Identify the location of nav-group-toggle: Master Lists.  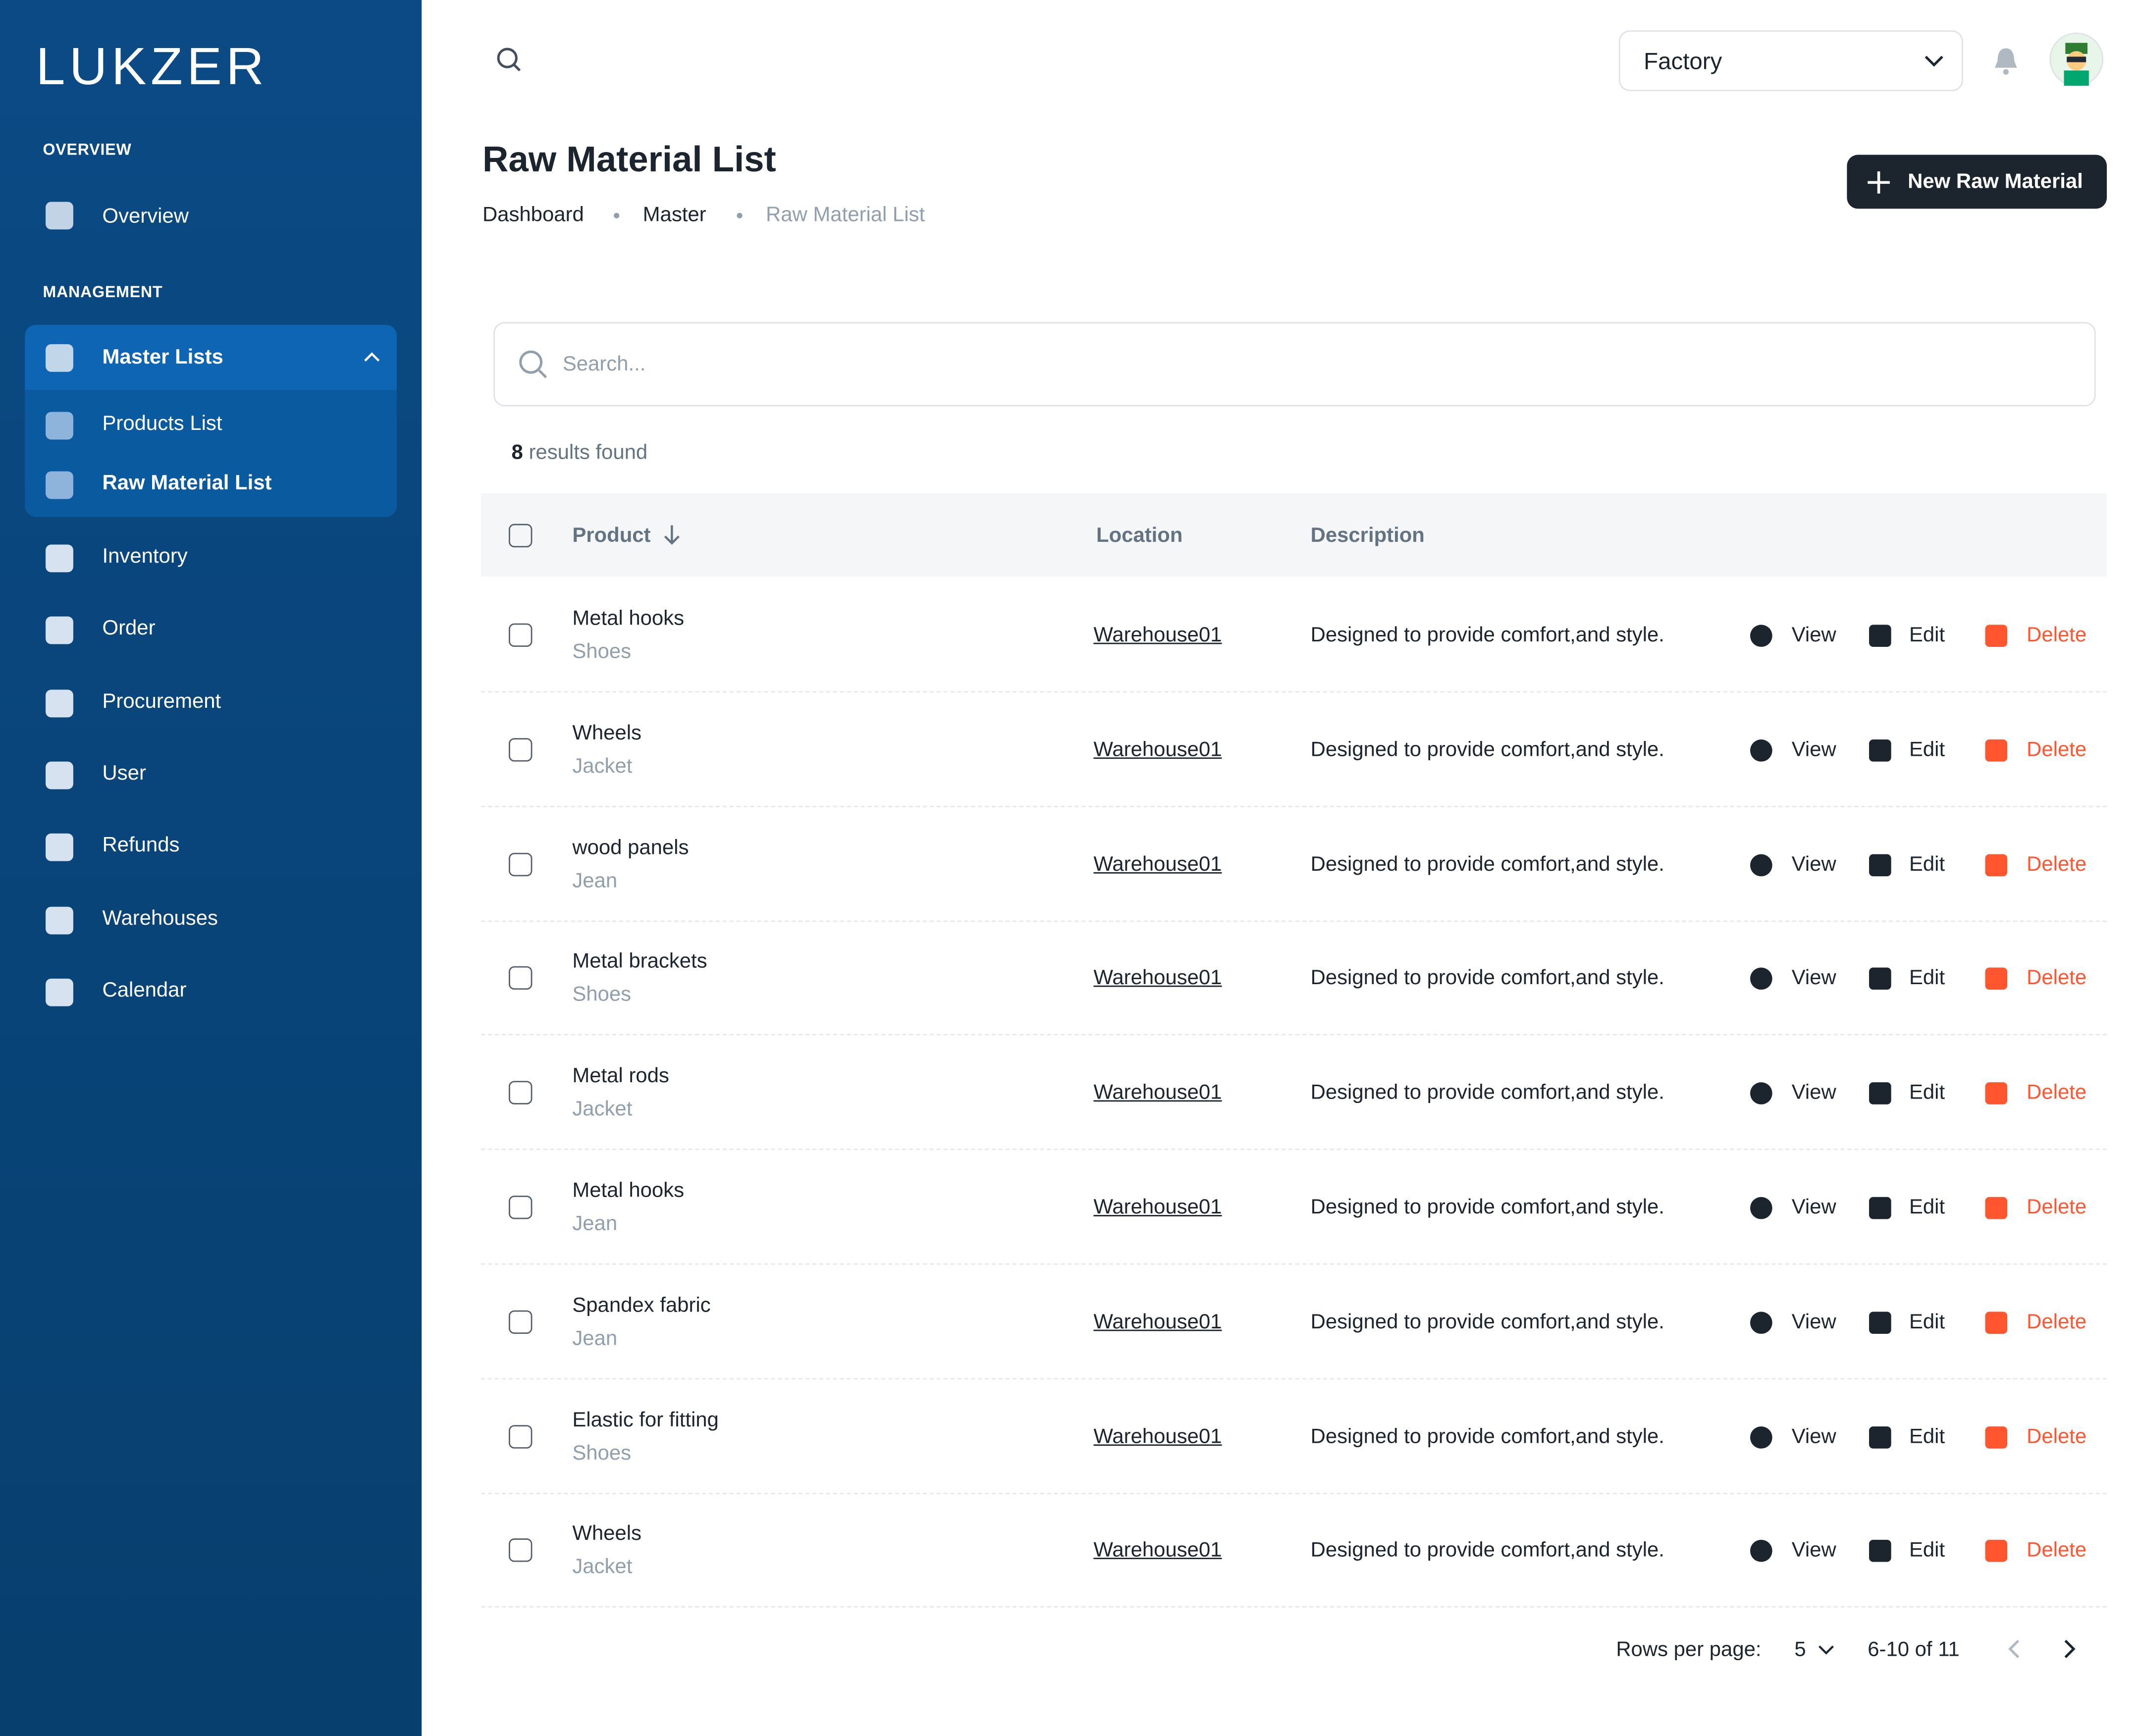
(162, 357).